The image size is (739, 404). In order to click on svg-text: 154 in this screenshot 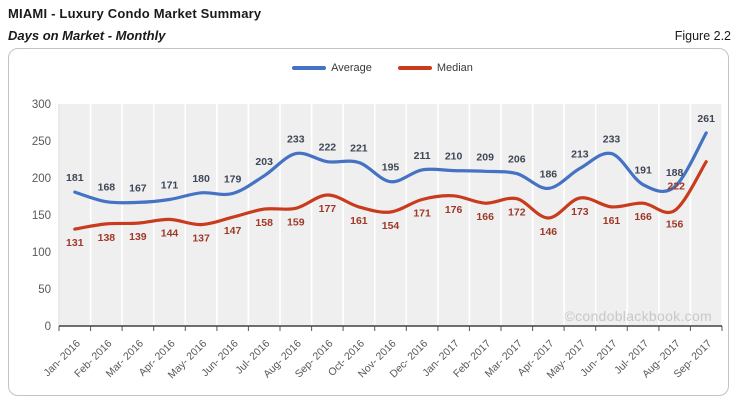, I will do `click(391, 226)`.